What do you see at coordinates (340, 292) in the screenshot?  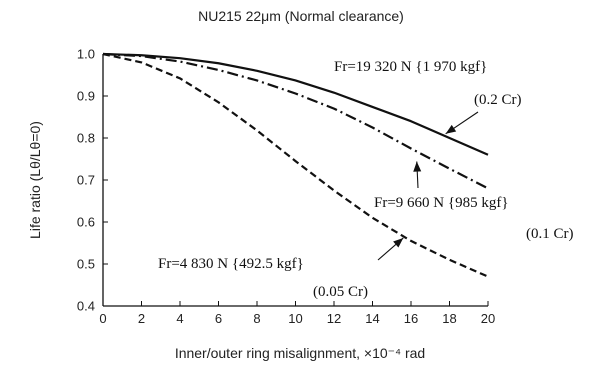 I see `annotation-2-line2: (0.05 Cr)` at bounding box center [340, 292].